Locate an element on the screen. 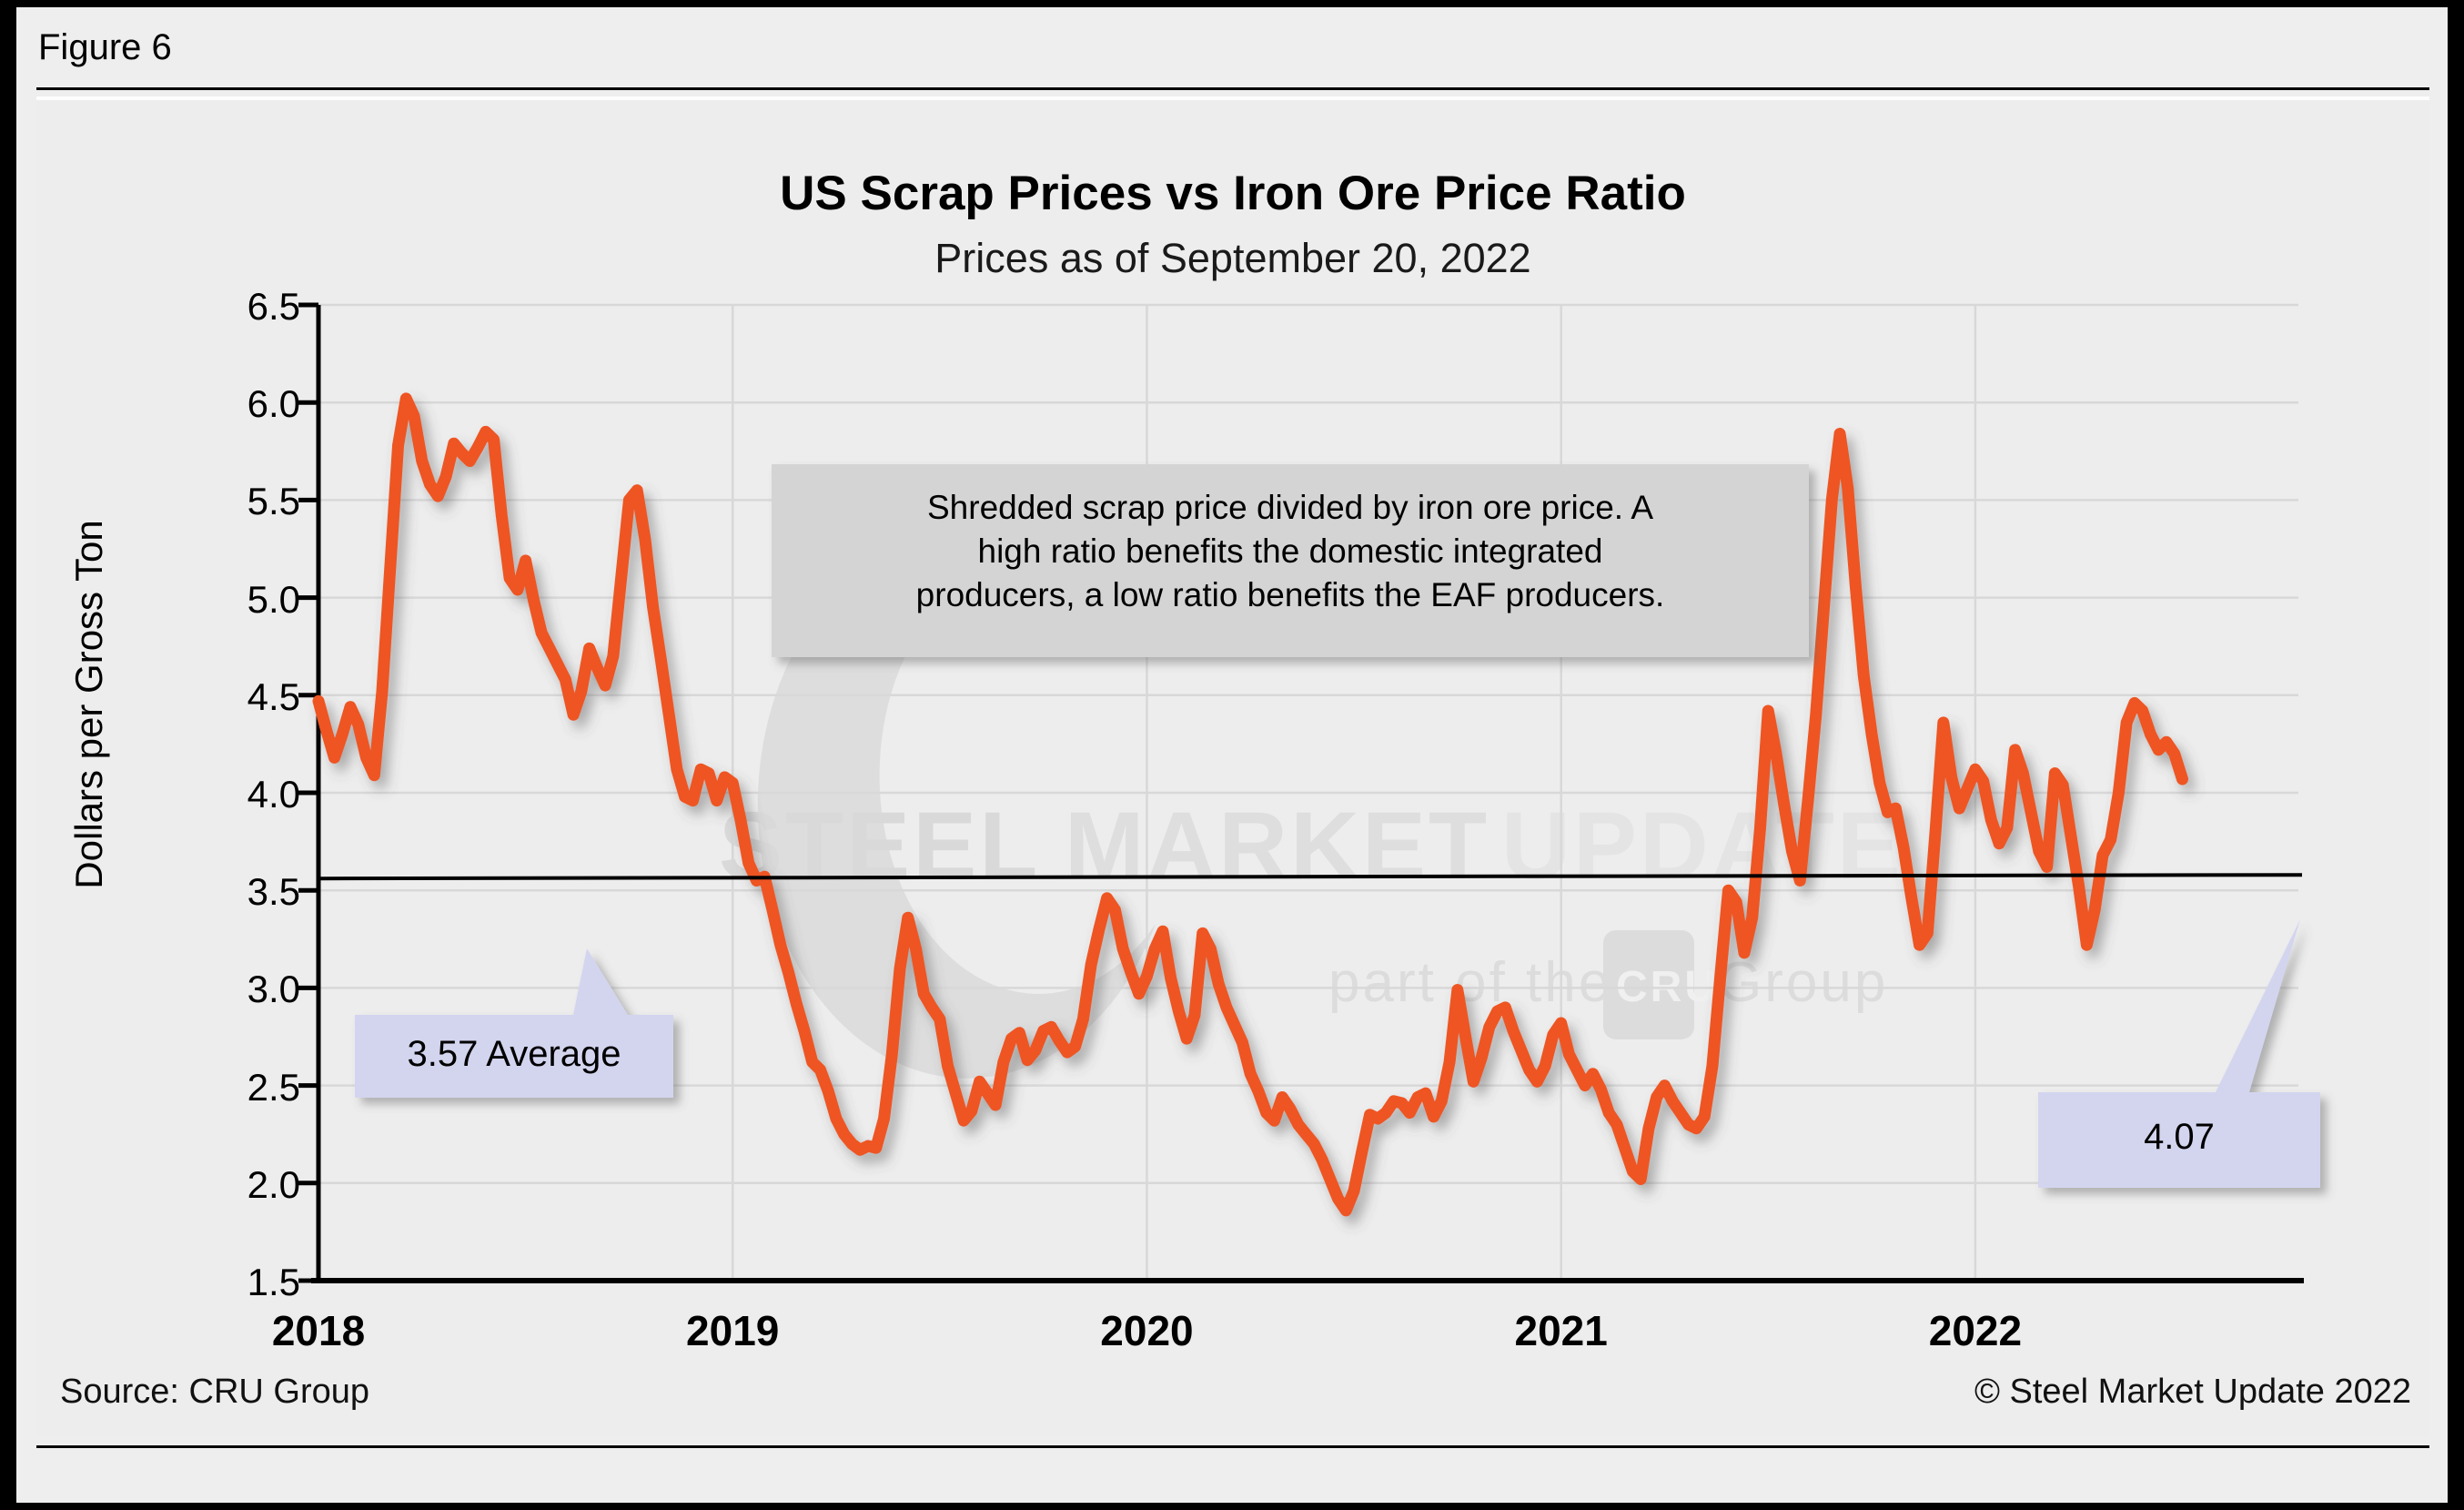 The height and width of the screenshot is (1510, 2464). y-tick-label: 1.5 is located at coordinates (273, 1282).